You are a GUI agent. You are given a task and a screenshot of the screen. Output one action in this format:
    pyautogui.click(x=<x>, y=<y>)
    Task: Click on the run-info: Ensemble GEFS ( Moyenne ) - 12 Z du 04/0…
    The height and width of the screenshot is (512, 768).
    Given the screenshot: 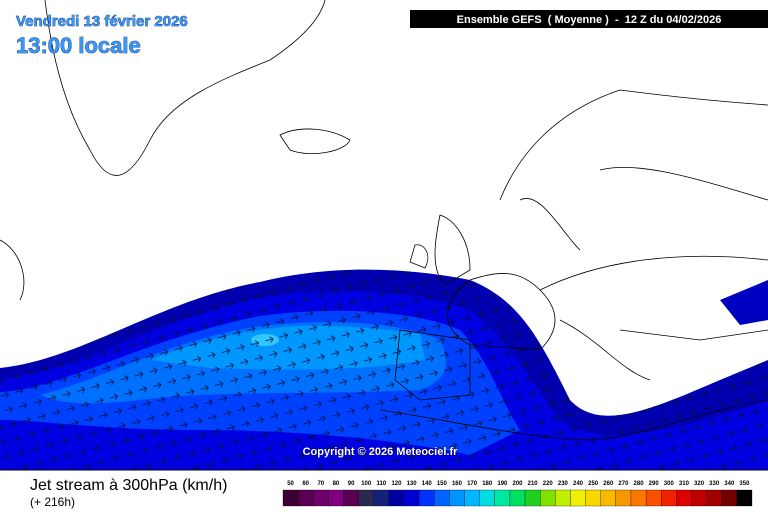 What is the action you would take?
    pyautogui.click(x=589, y=20)
    